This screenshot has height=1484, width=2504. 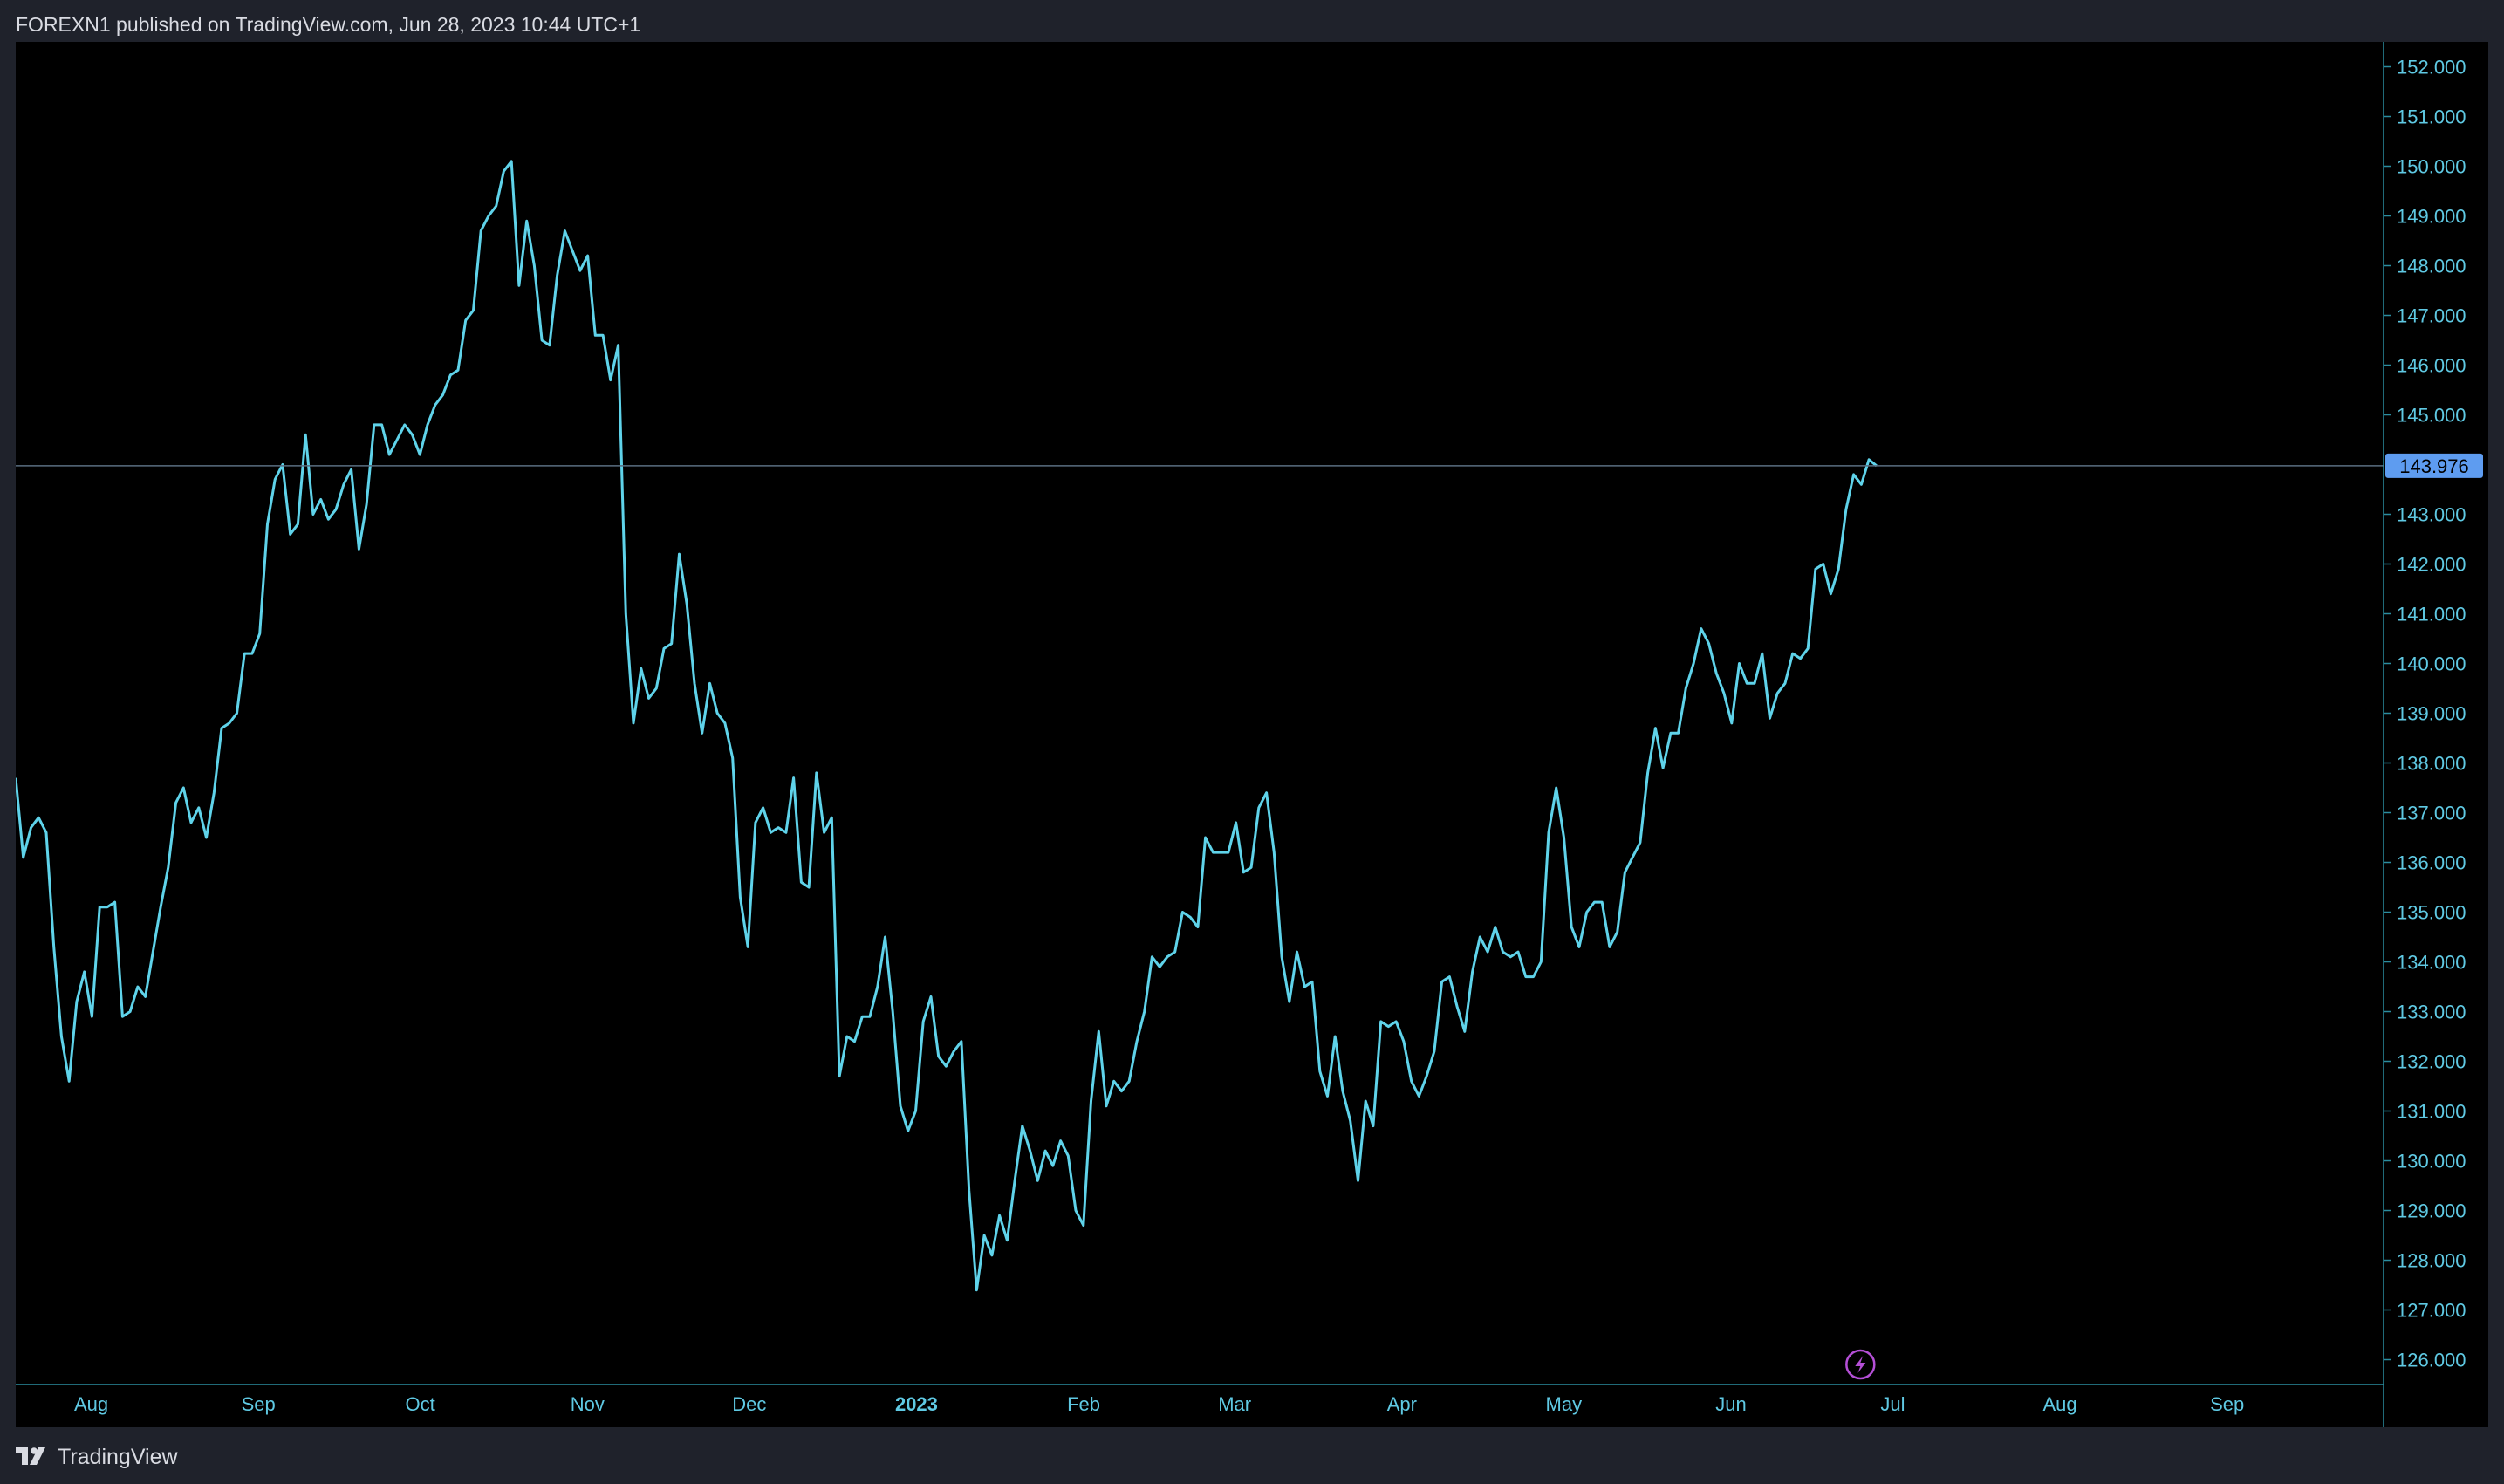 What do you see at coordinates (2431, 863) in the screenshot?
I see `price-tick-label: 136.000` at bounding box center [2431, 863].